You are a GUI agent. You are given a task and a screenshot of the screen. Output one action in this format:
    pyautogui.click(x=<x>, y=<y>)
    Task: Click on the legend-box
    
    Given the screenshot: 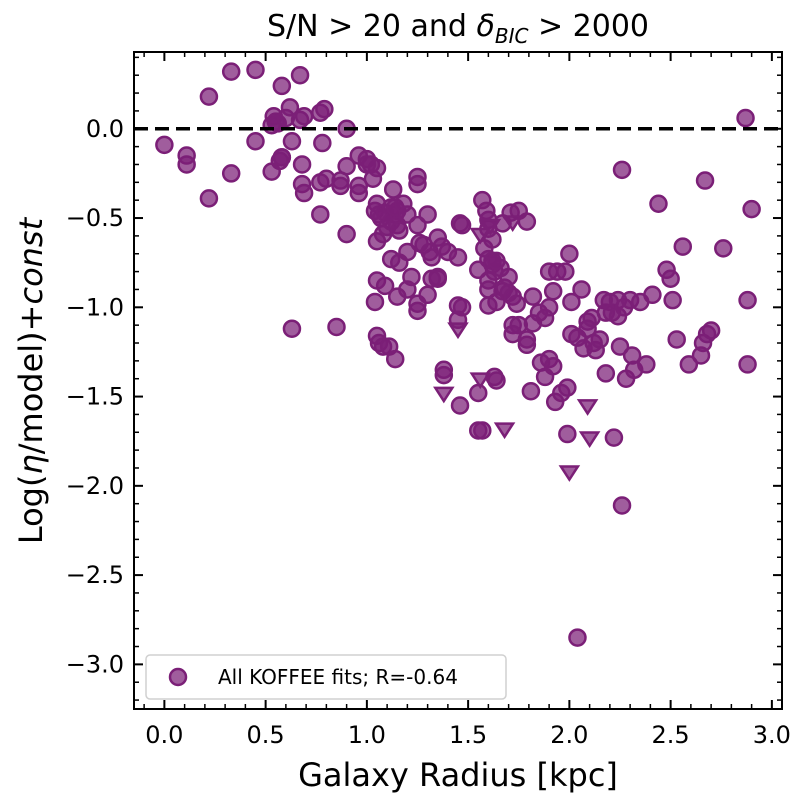 What is the action you would take?
    pyautogui.click(x=326, y=677)
    